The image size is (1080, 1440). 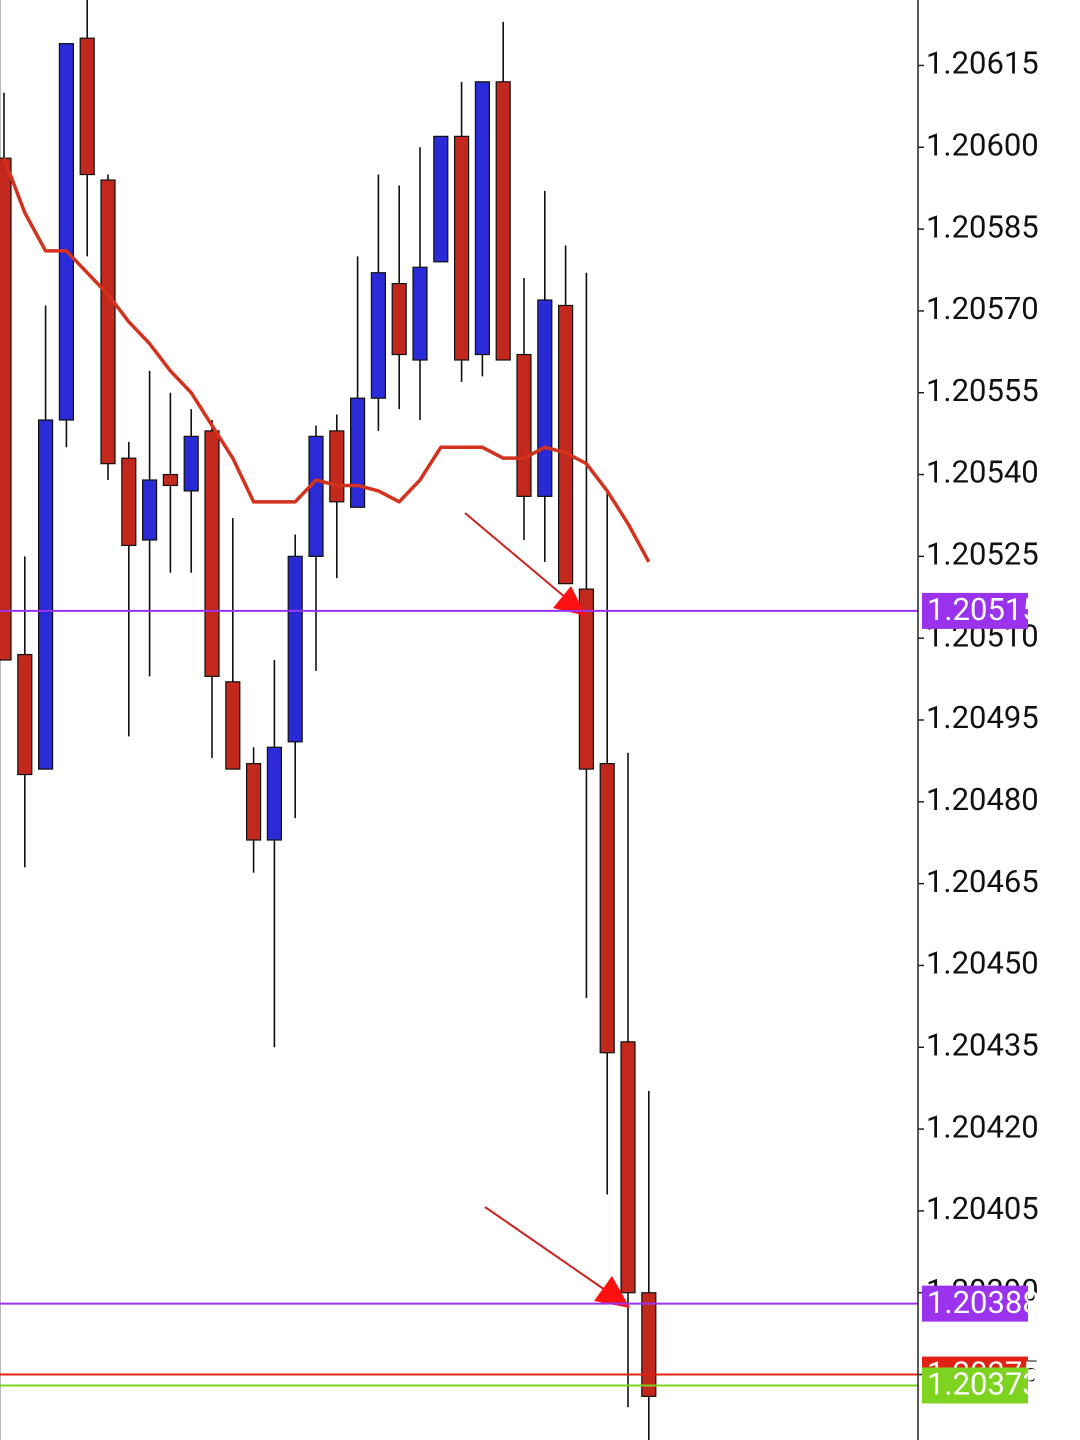 I want to click on price-level-label: 1.20373, so click(x=983, y=1384).